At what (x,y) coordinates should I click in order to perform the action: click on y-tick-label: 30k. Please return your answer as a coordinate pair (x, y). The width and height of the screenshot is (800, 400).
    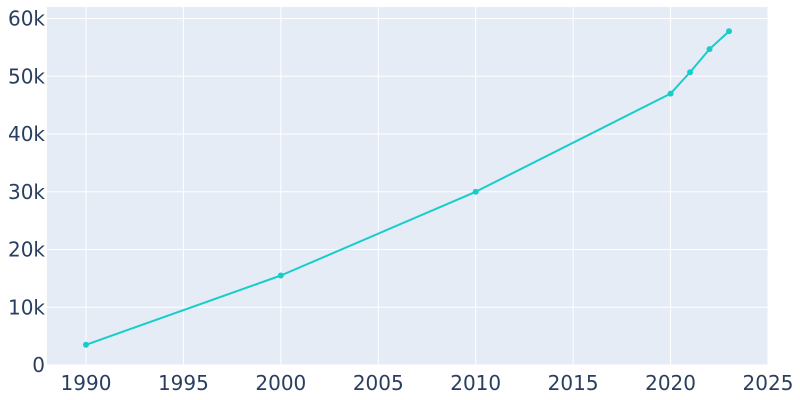
    Looking at the image, I should click on (26, 192).